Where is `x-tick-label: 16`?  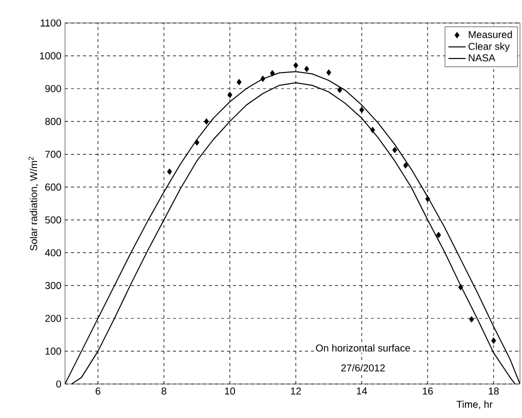
x-tick-label: 16 is located at coordinates (427, 391).